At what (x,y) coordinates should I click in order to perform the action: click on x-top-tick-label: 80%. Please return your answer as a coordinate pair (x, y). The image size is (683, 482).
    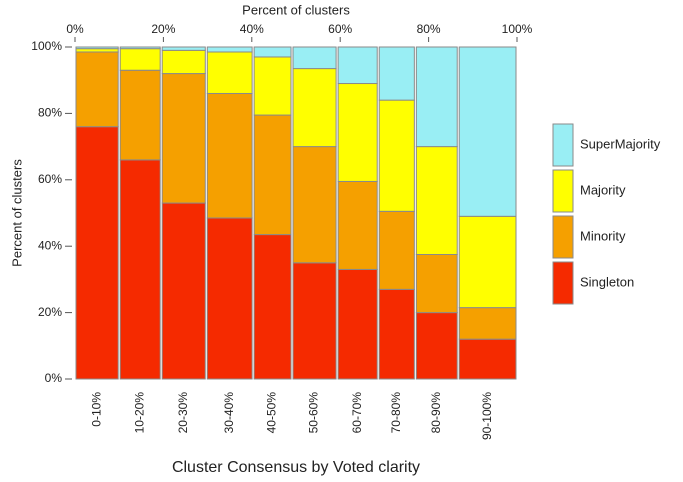
    Looking at the image, I should click on (429, 29).